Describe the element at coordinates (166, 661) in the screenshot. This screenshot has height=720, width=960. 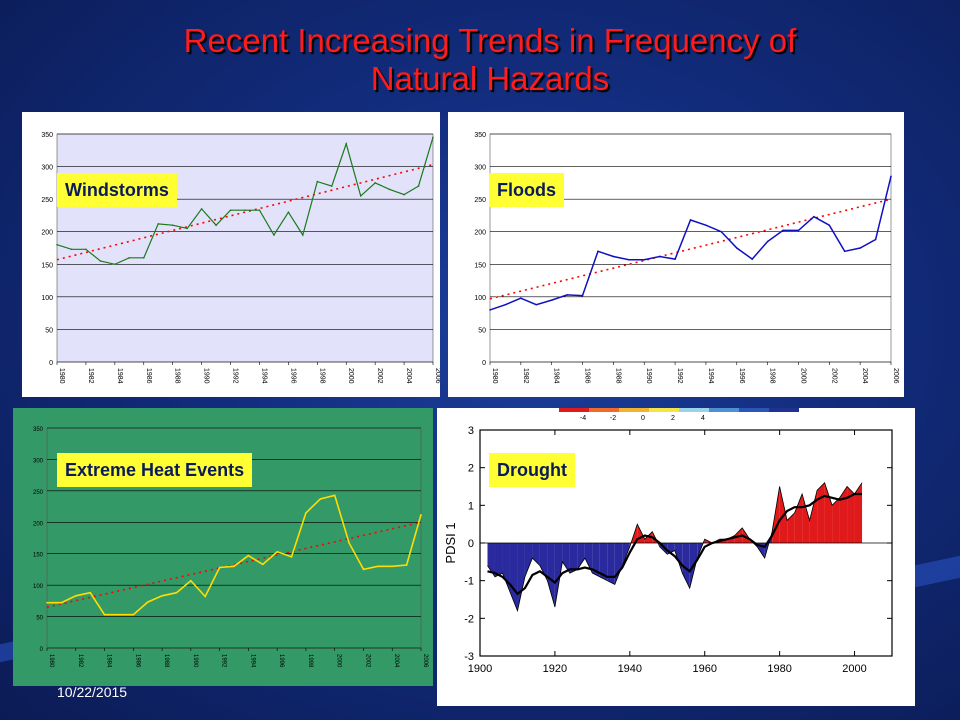
I see `x-tick-label: 1988` at that location.